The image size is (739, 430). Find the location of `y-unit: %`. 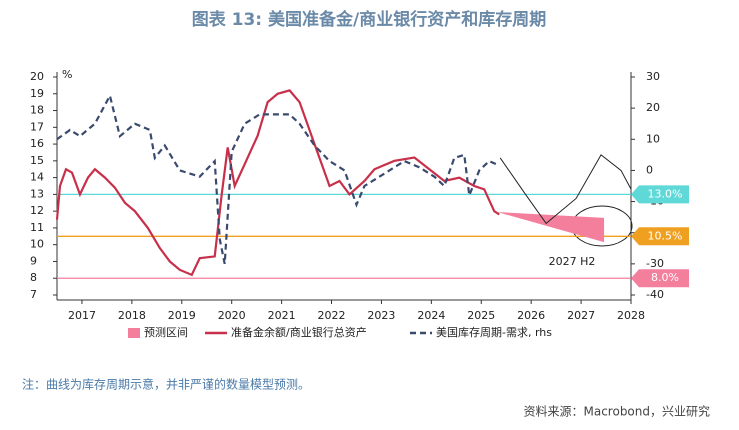

y-unit: % is located at coordinates (67, 74).